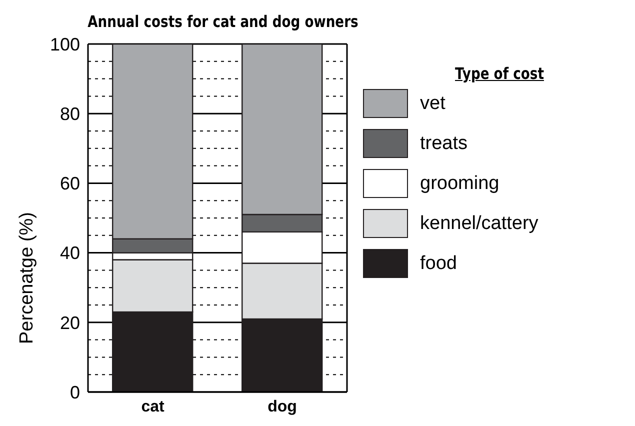  Describe the element at coordinates (499, 73) in the screenshot. I see `legend-title: Type of cost` at that location.